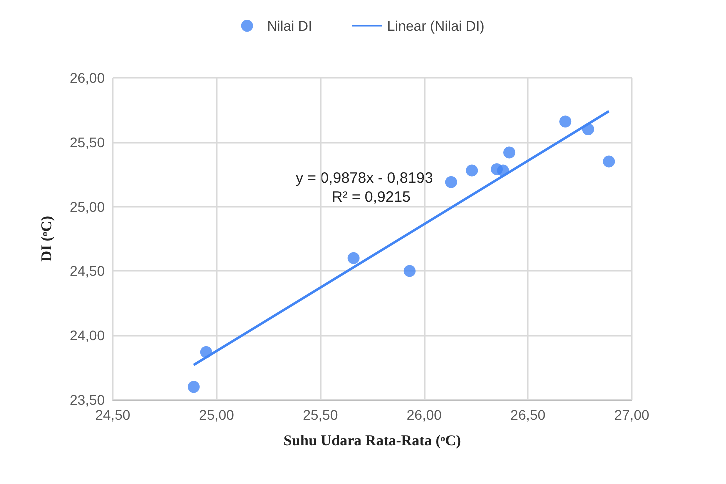 The height and width of the screenshot is (484, 726). I want to click on annotation: y = 0,9878x - 0,8193, so click(365, 178).